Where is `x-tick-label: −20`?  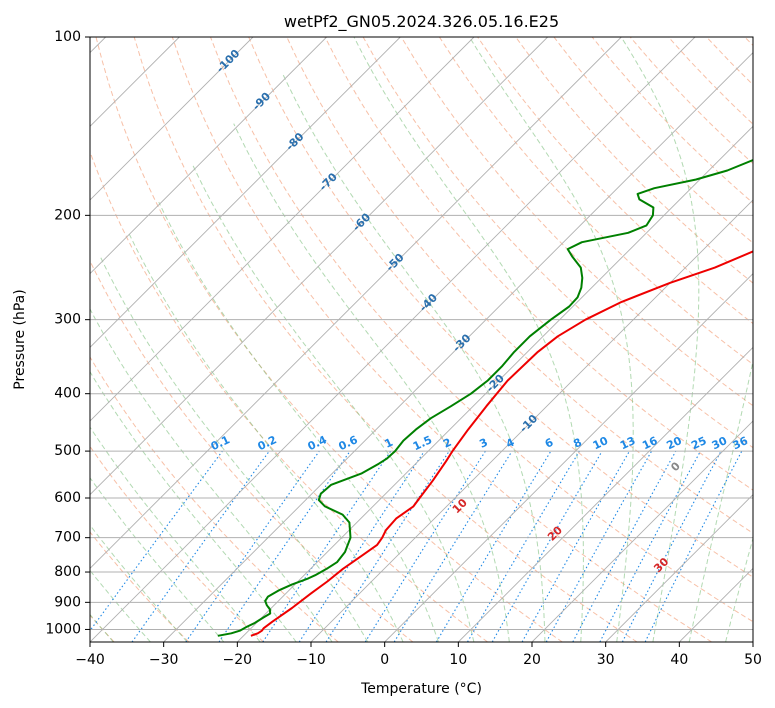 x-tick-label: −20 is located at coordinates (238, 660).